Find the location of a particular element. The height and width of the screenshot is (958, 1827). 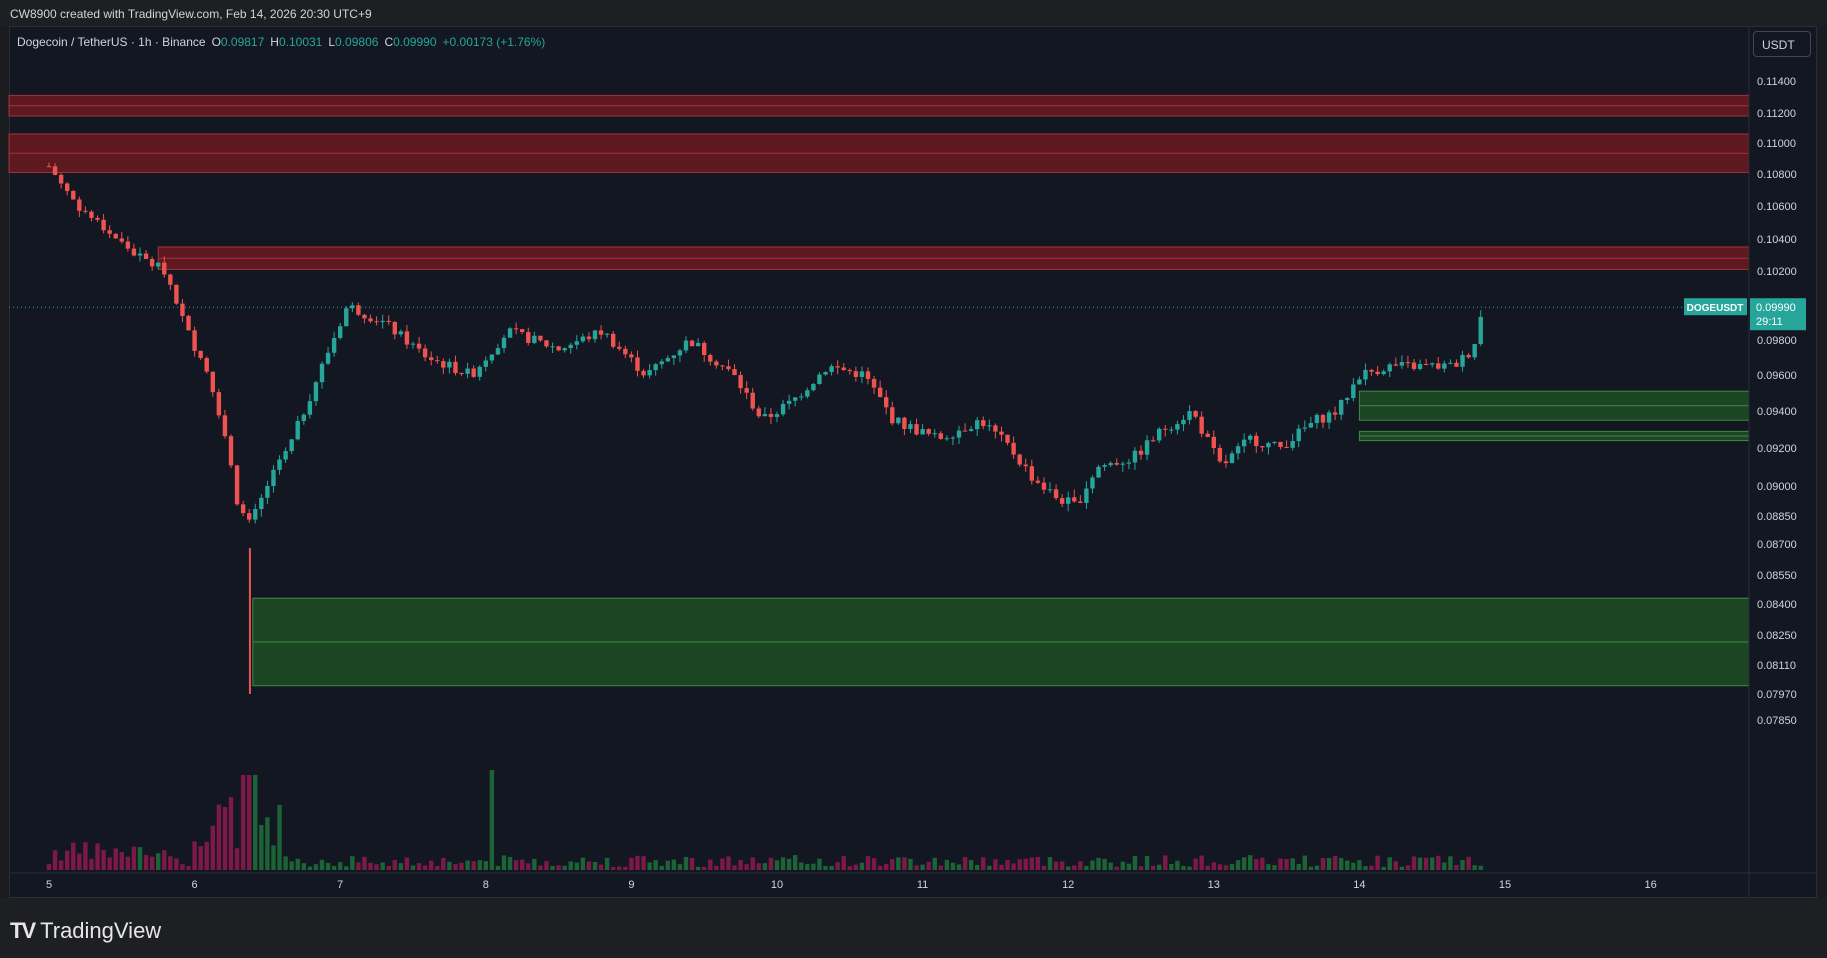

ticker-tag-label: DOGEUSDT is located at coordinates (1715, 308).